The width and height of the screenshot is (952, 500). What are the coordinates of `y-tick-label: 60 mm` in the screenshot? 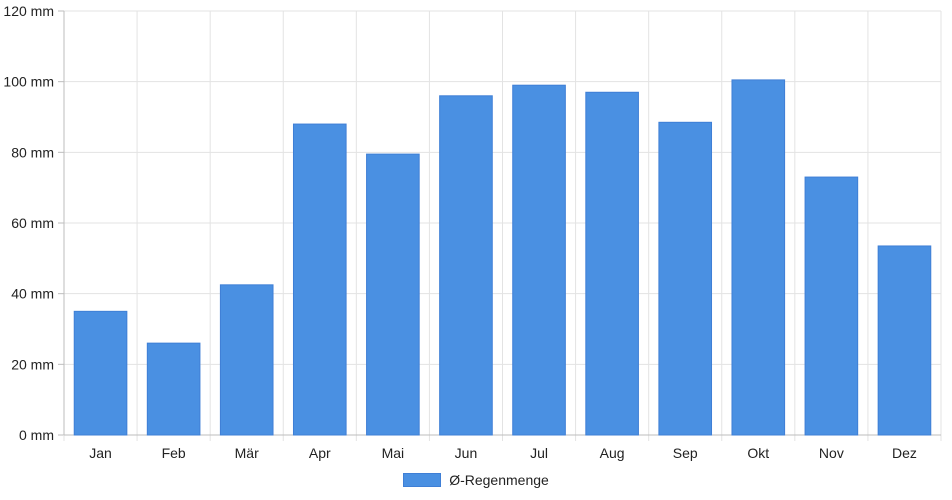 It's located at (32, 223).